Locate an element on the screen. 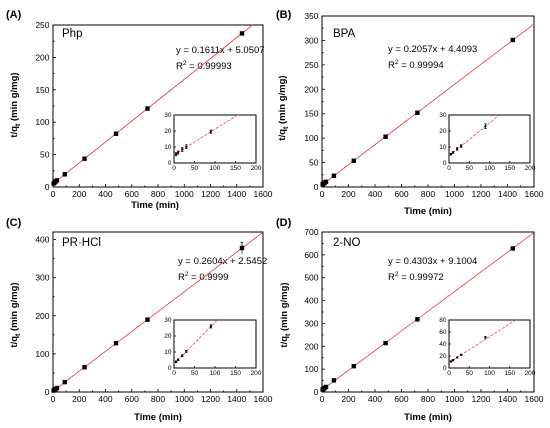 This screenshot has width=550, height=428. y-tick-label: 600 is located at coordinates (311, 255).